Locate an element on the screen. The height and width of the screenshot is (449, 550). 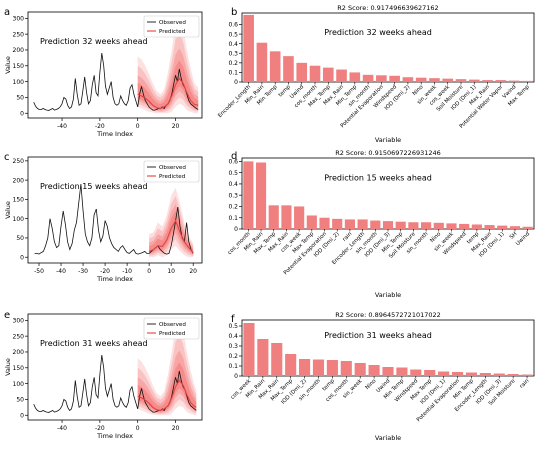
y-tick-label: 100 is located at coordinates (19, 384).